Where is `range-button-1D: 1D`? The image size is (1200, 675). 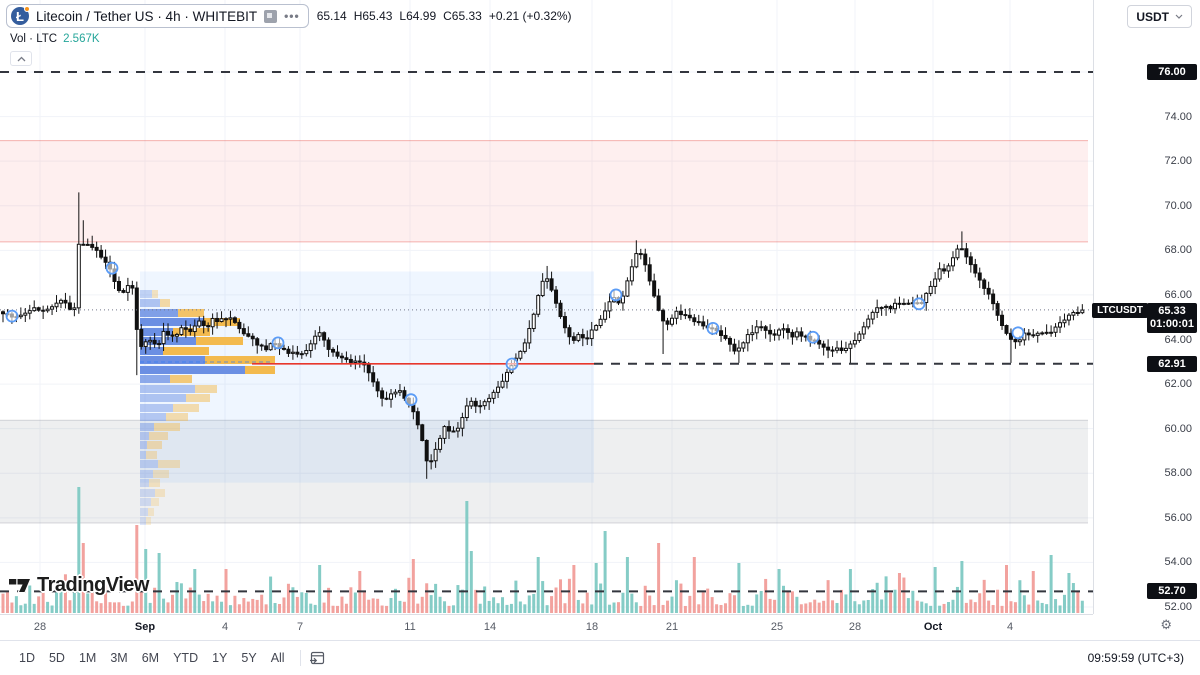
range-button-1D: 1D is located at coordinates (27, 658).